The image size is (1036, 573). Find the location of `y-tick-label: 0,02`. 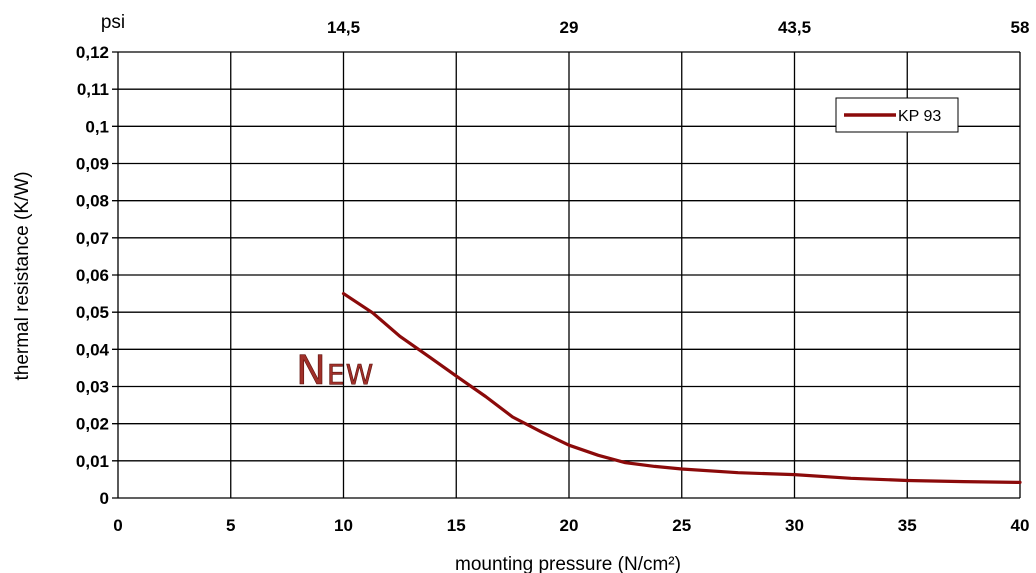

y-tick-label: 0,02 is located at coordinates (92, 424).